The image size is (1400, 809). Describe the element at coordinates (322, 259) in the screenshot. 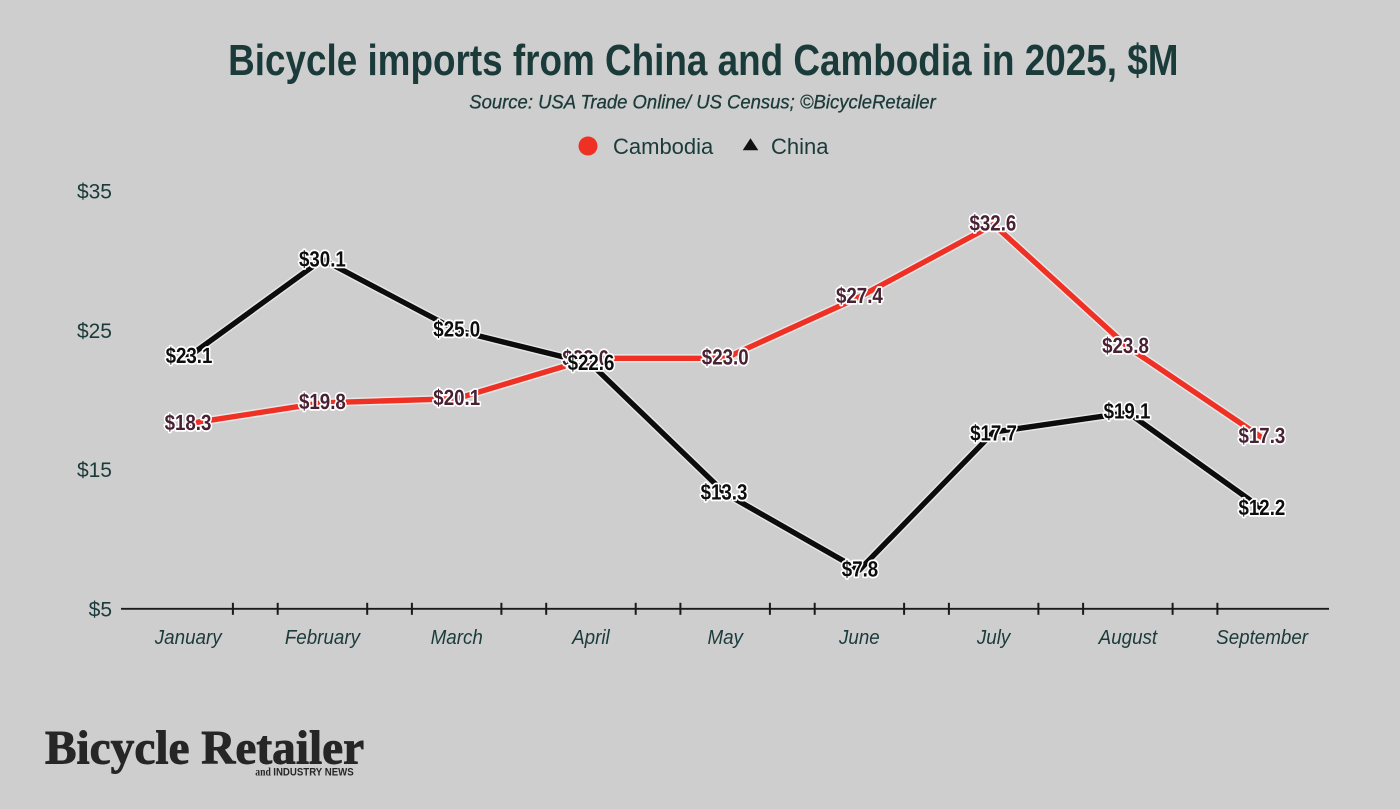

I see `svg-text: $30.1` at that location.